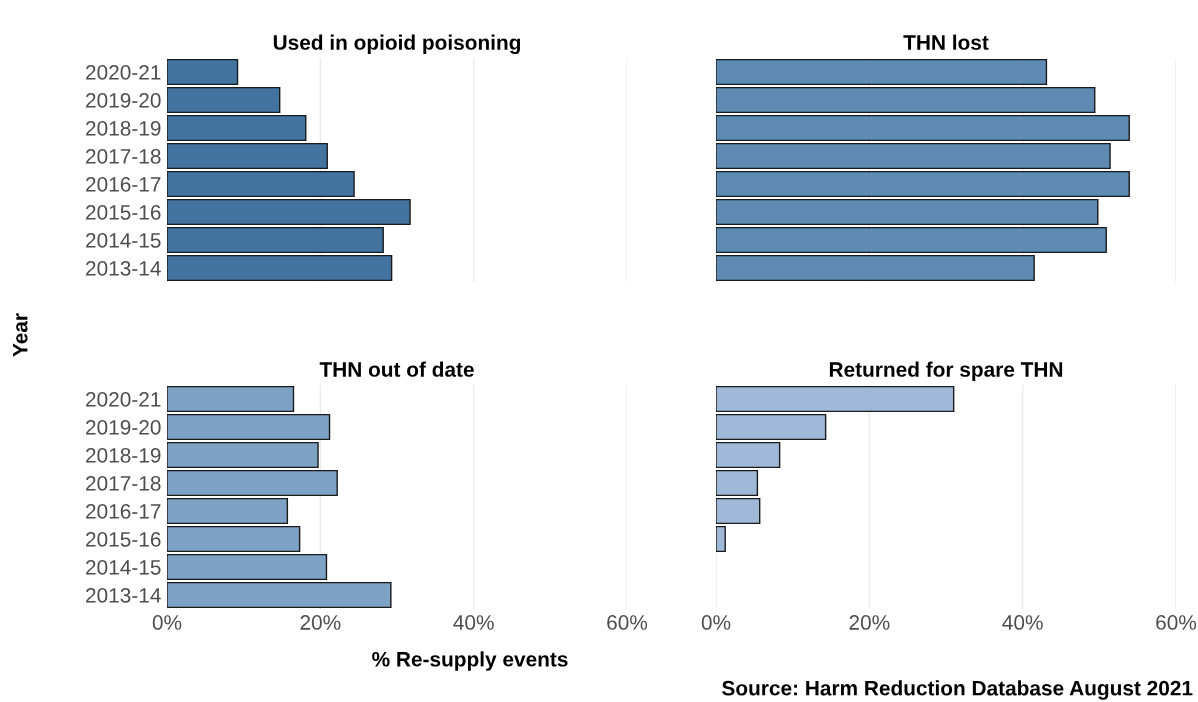 The image size is (1198, 702). Describe the element at coordinates (397, 44) in the screenshot. I see `chart-title: Used in opioid poisoning` at that location.